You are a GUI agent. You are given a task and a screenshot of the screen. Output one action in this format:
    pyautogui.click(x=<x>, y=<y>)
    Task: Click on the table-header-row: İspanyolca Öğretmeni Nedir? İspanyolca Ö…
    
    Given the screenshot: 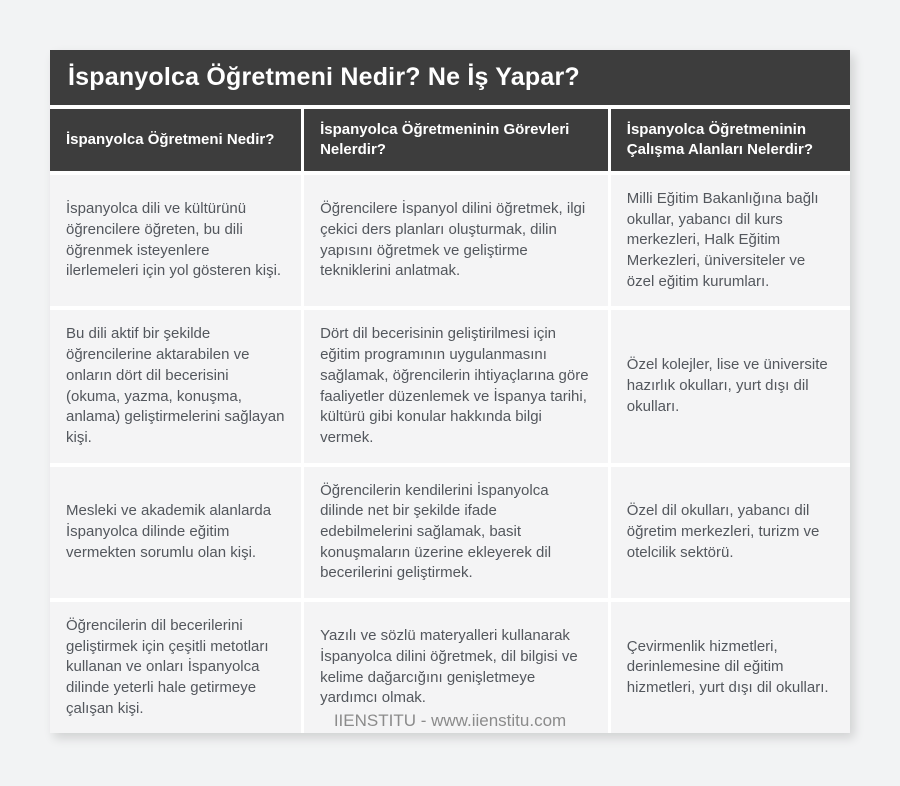 What is the action you would take?
    pyautogui.click(x=450, y=140)
    